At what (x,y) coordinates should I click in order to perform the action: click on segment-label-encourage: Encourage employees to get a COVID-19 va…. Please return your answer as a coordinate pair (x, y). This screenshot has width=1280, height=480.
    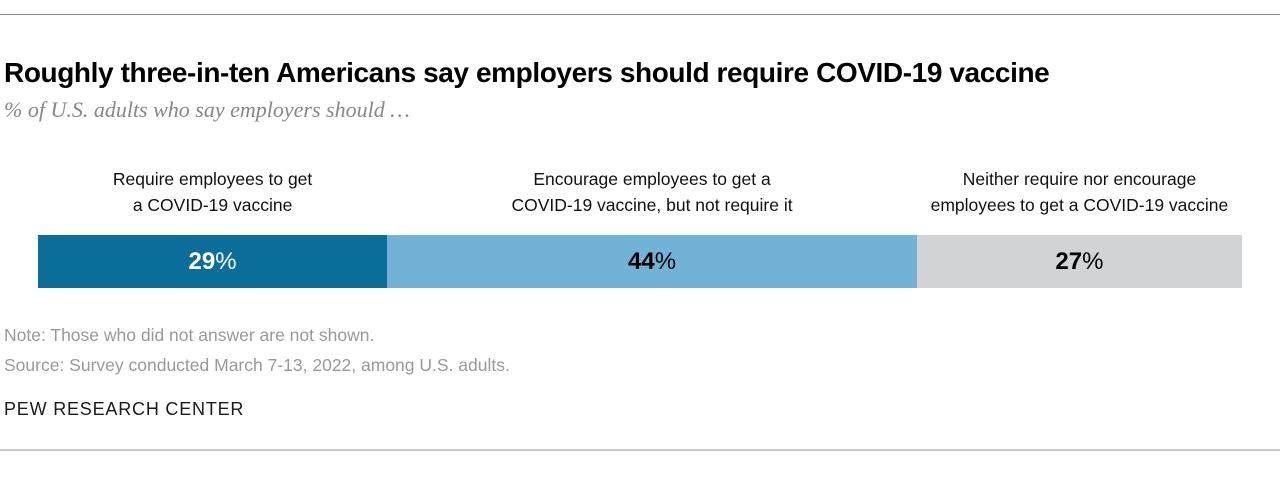
    Looking at the image, I should click on (652, 192).